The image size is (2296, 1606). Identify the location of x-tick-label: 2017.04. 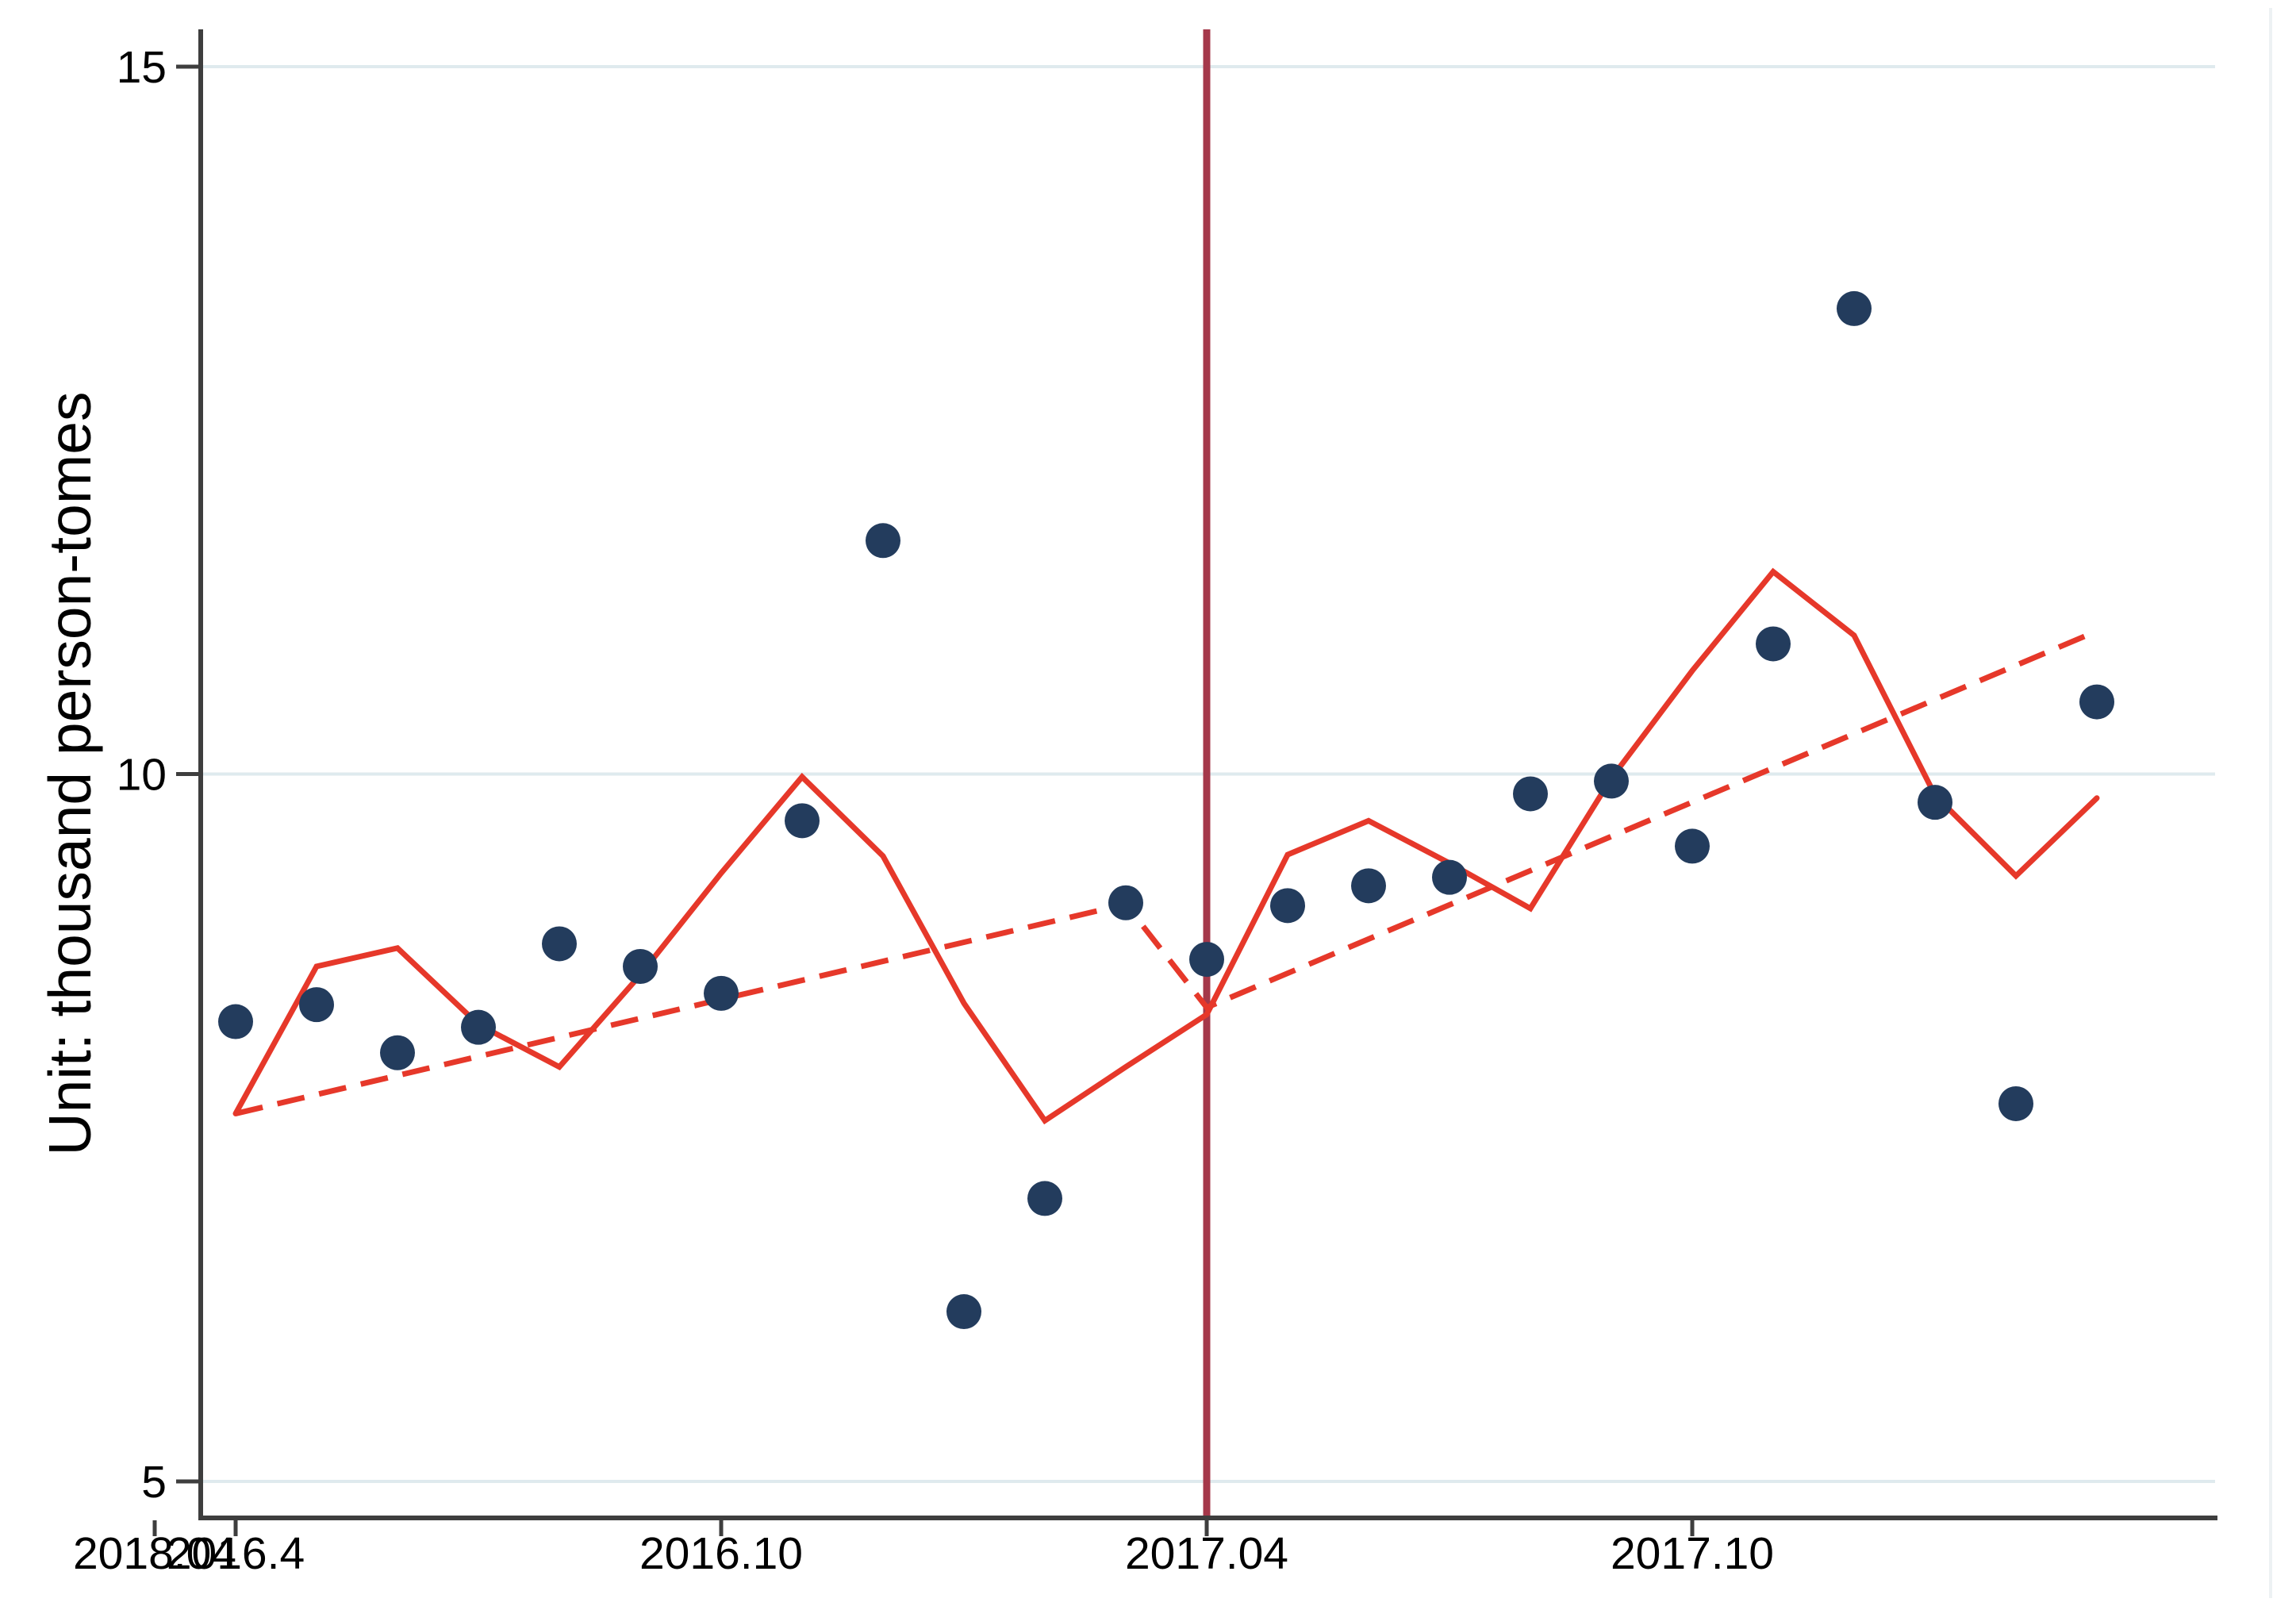
(1206, 1553).